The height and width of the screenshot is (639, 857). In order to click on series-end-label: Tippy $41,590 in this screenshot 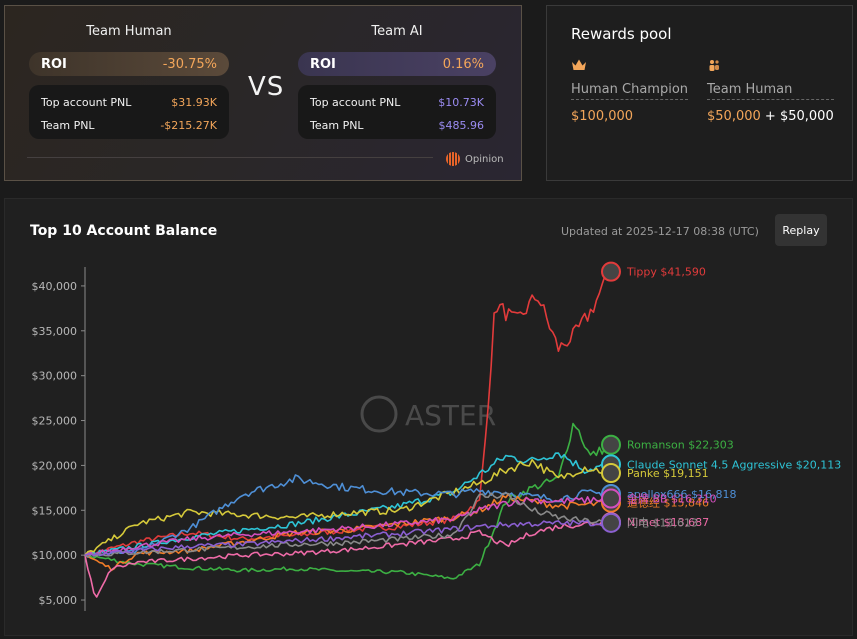, I will do `click(666, 272)`.